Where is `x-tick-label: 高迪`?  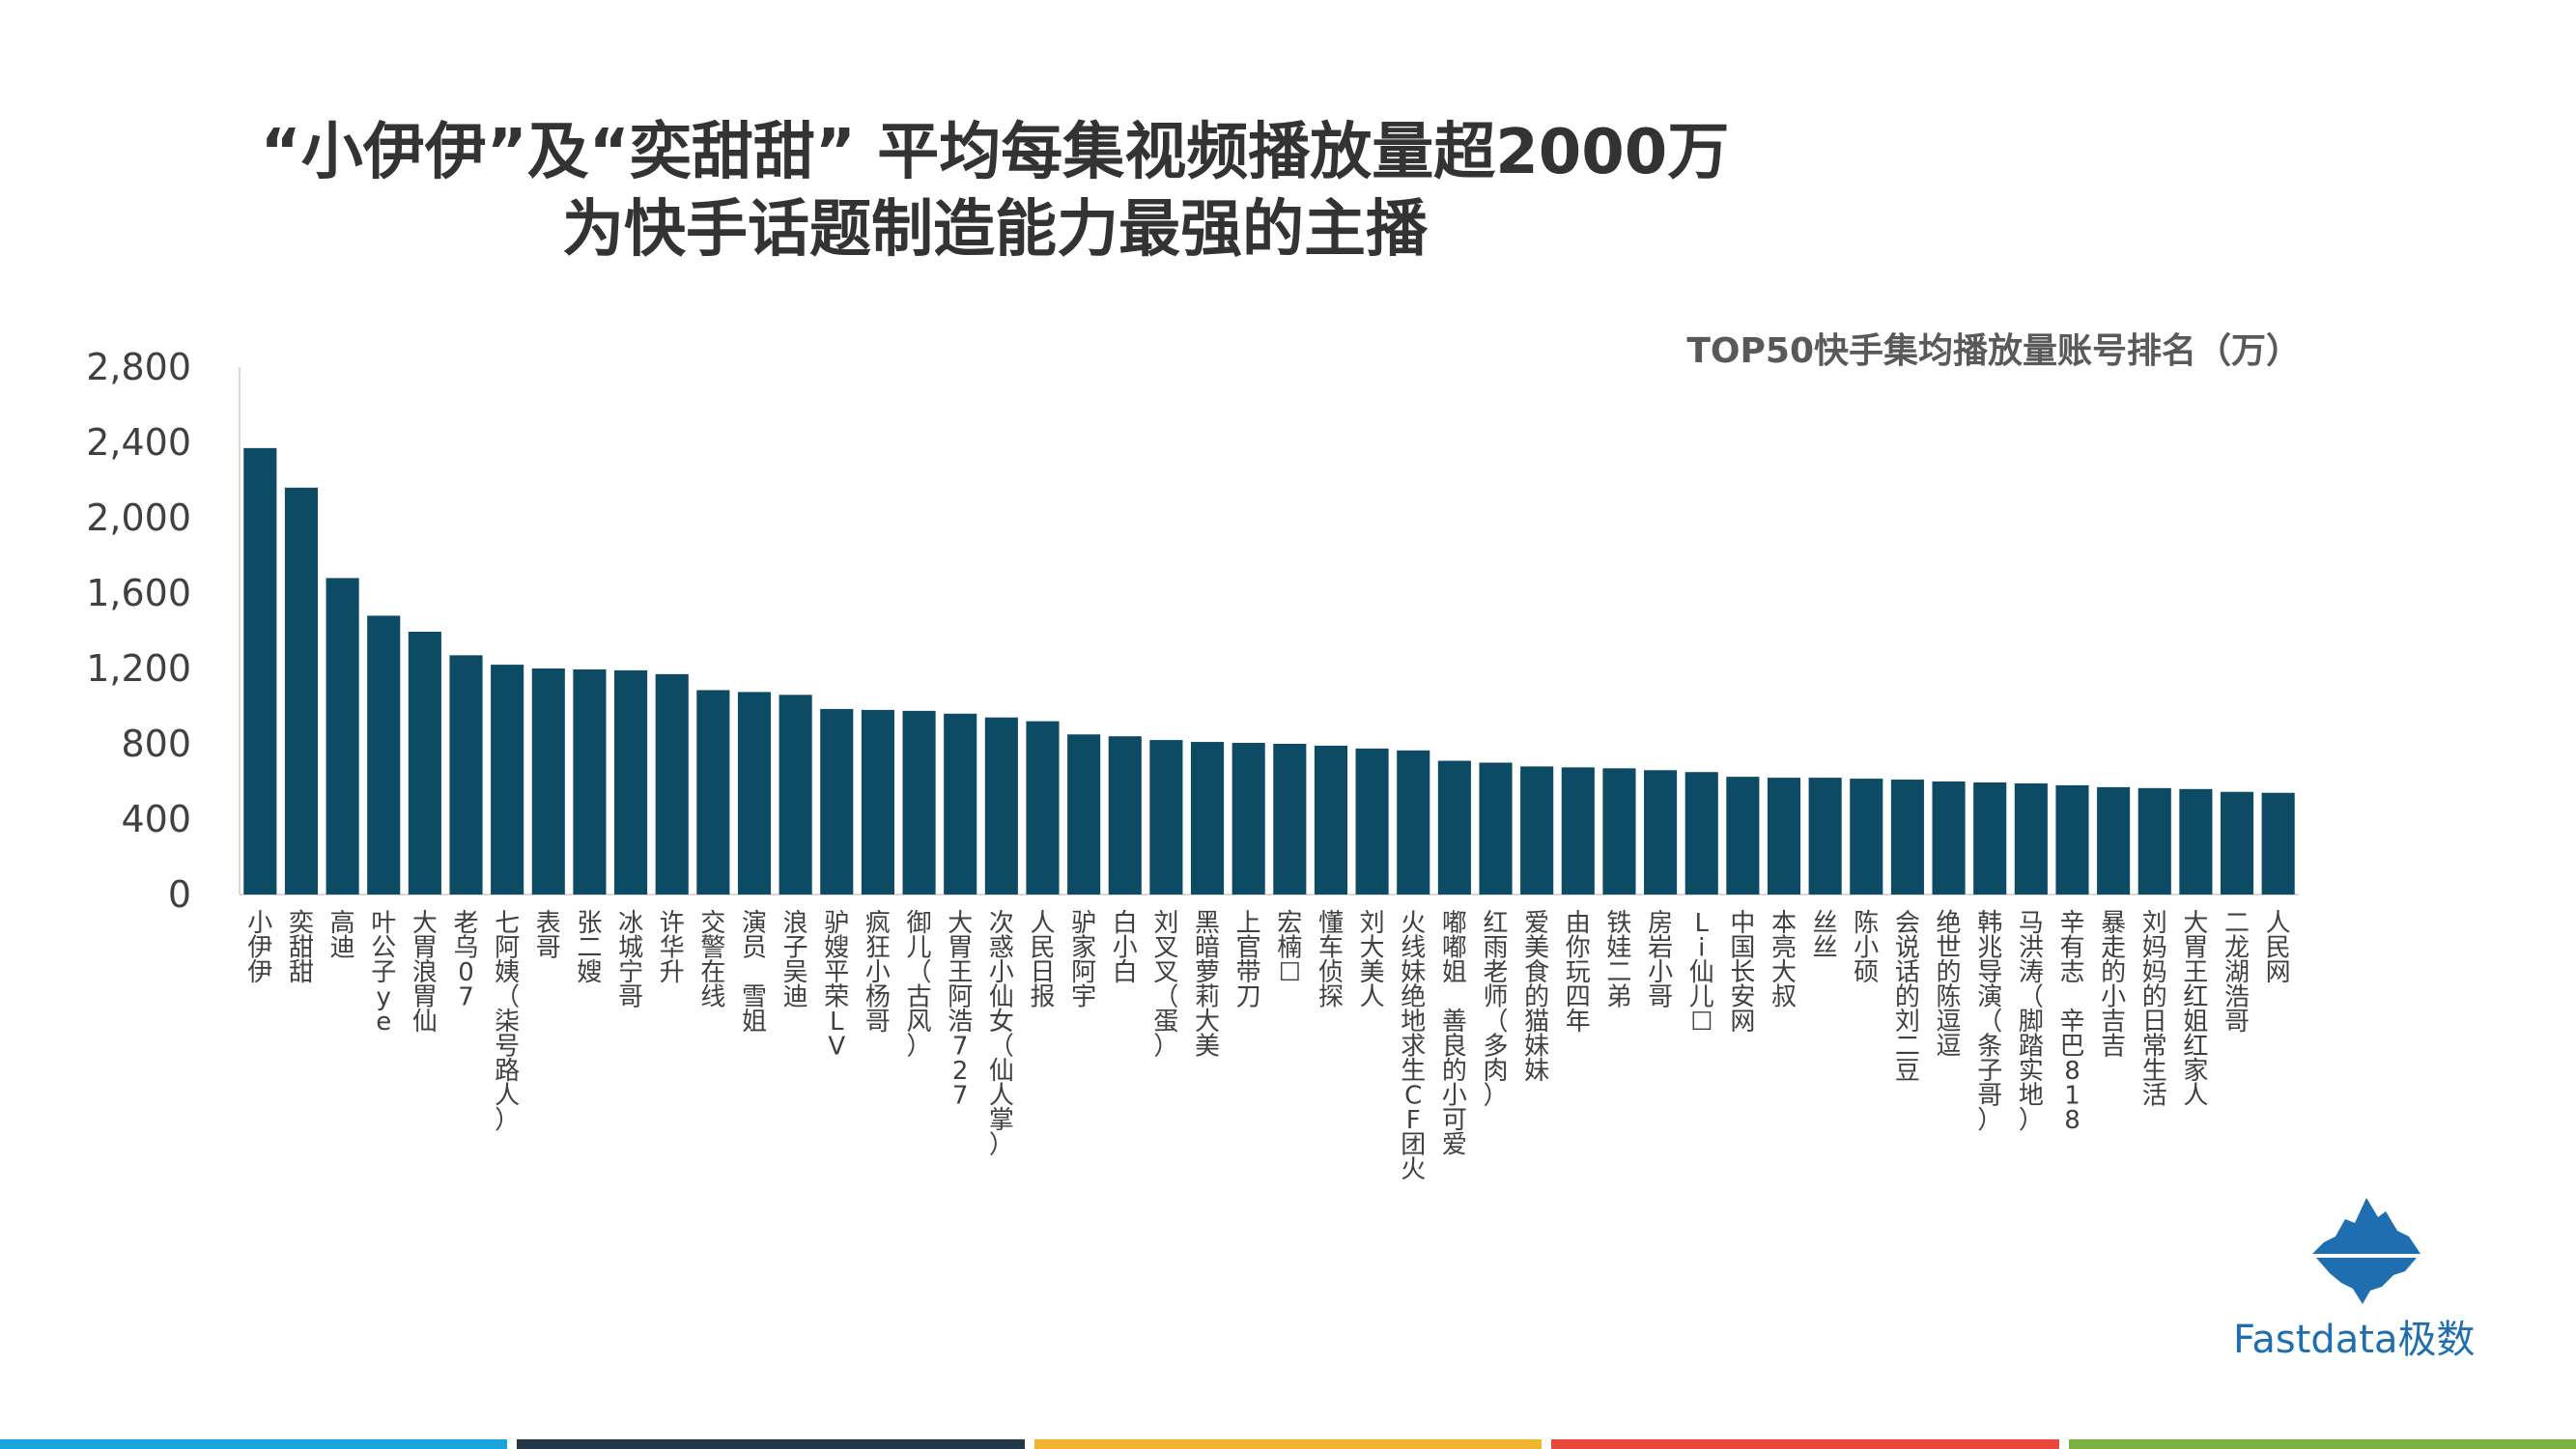 x-tick-label: 高迪 is located at coordinates (342, 936).